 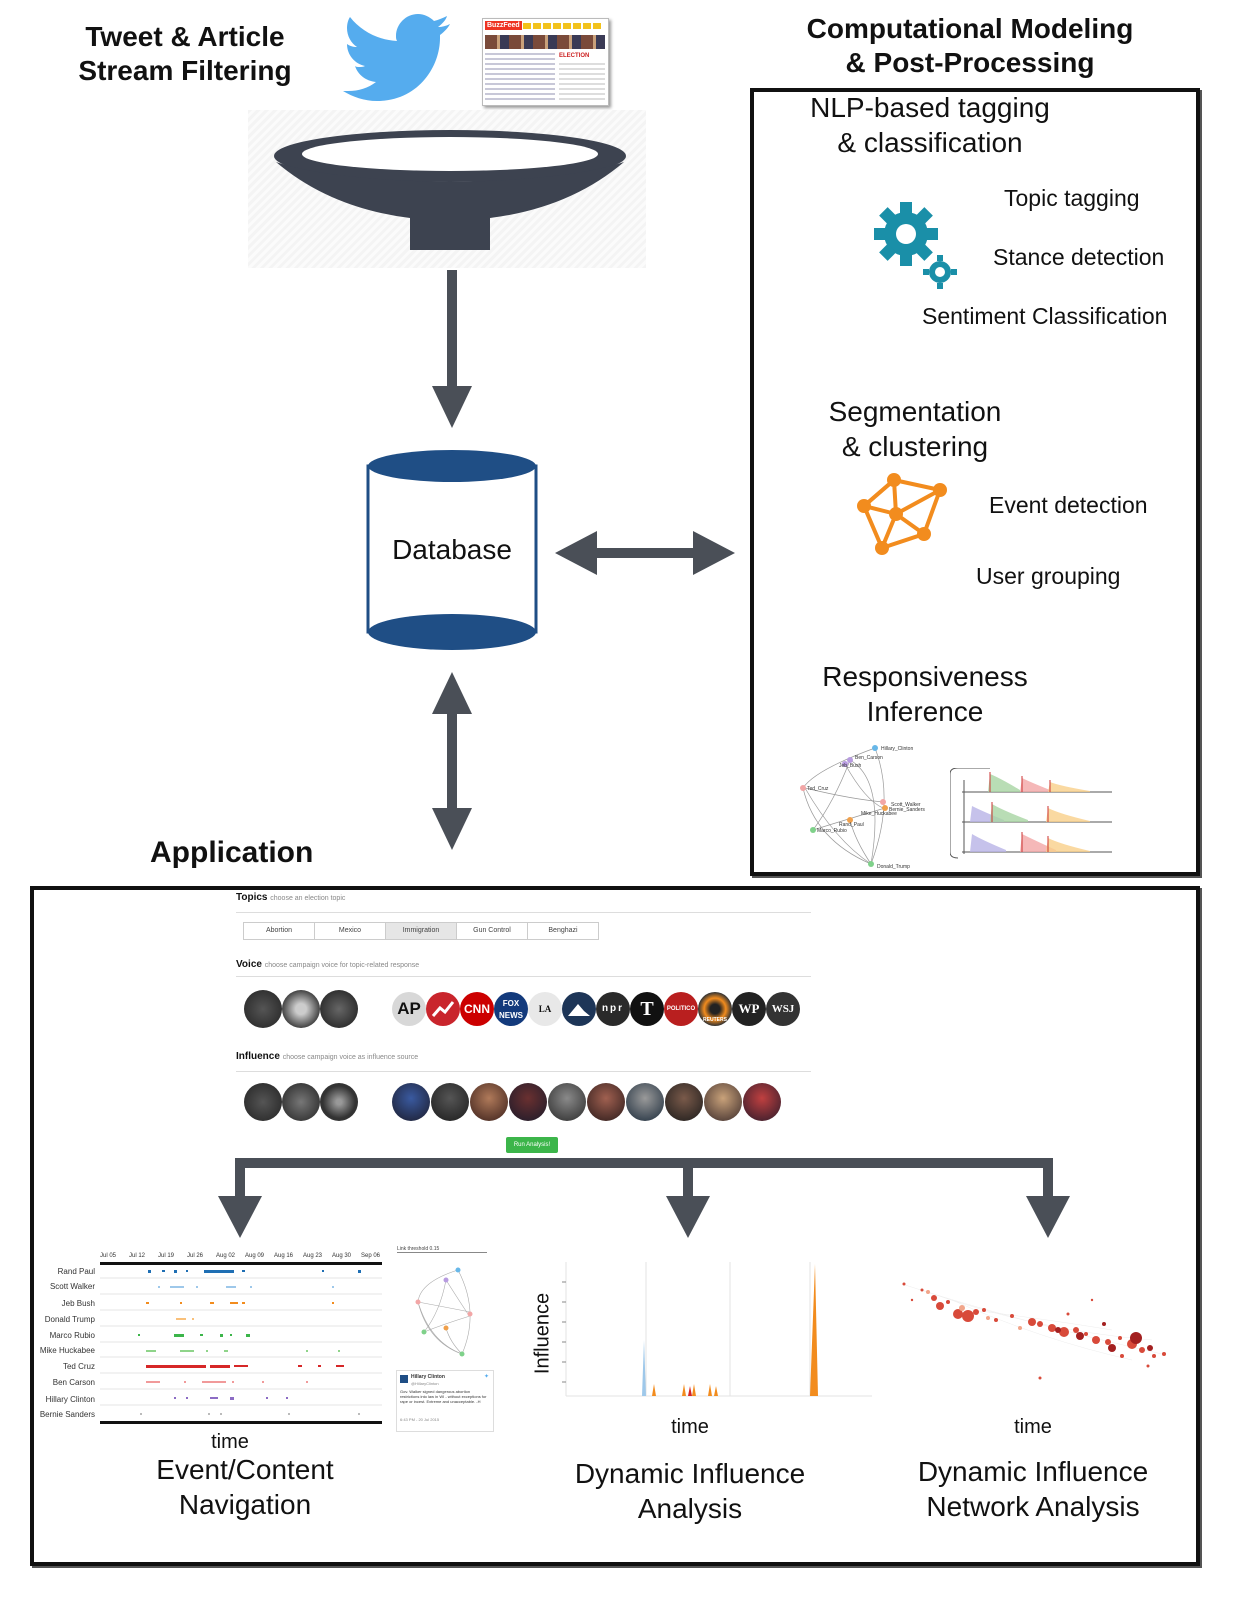 I want to click on timeline-candidate: Bernie Sanders, so click(x=67, y=1414).